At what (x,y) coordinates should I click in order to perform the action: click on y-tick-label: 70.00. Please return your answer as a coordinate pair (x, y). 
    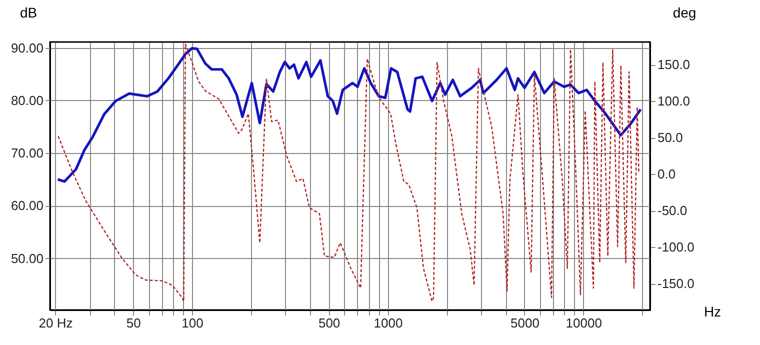
    Looking at the image, I should click on (27, 153).